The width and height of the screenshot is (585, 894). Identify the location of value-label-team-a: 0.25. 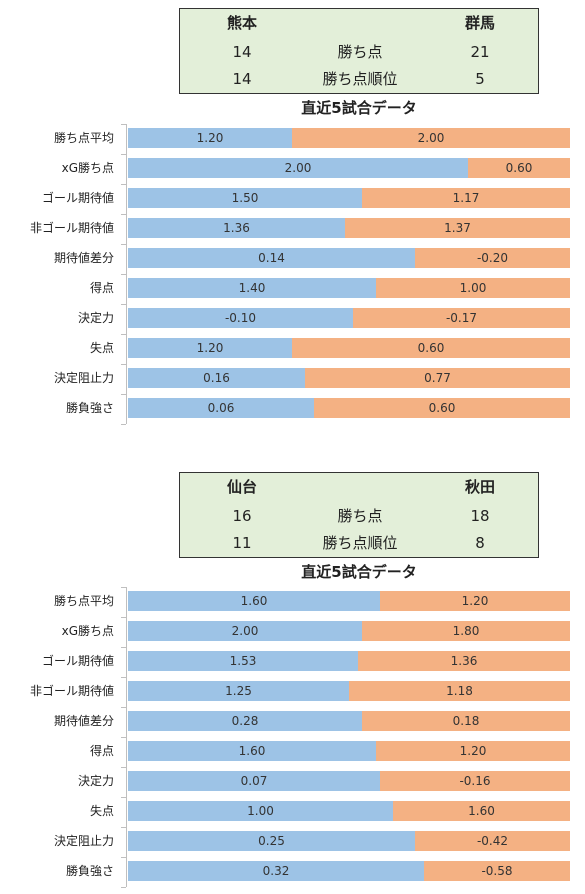
(271, 841).